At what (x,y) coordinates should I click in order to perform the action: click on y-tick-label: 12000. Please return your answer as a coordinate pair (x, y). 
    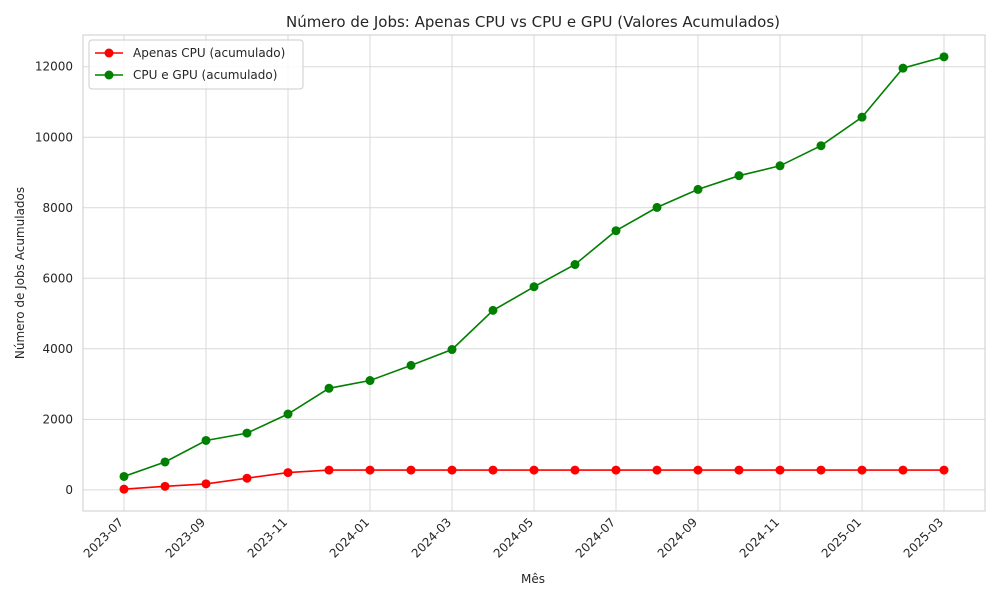
    Looking at the image, I should click on (54, 67).